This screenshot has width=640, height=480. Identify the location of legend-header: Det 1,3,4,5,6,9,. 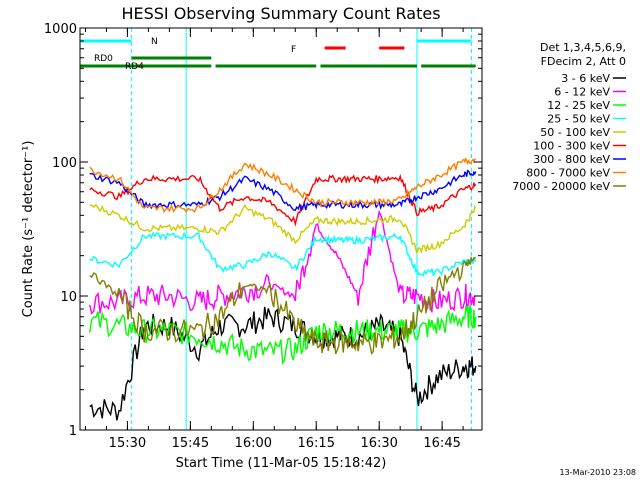
(583, 47).